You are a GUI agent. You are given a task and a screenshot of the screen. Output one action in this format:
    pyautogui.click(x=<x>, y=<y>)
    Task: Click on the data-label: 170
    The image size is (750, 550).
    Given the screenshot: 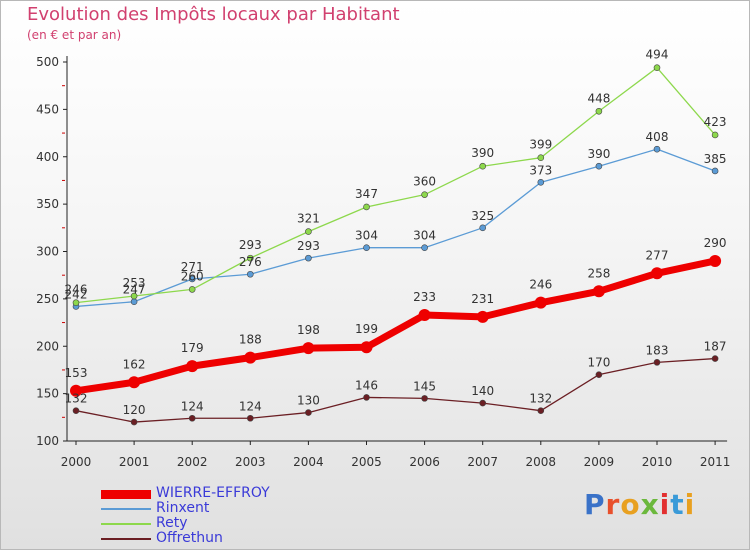 What is the action you would take?
    pyautogui.click(x=598, y=363)
    